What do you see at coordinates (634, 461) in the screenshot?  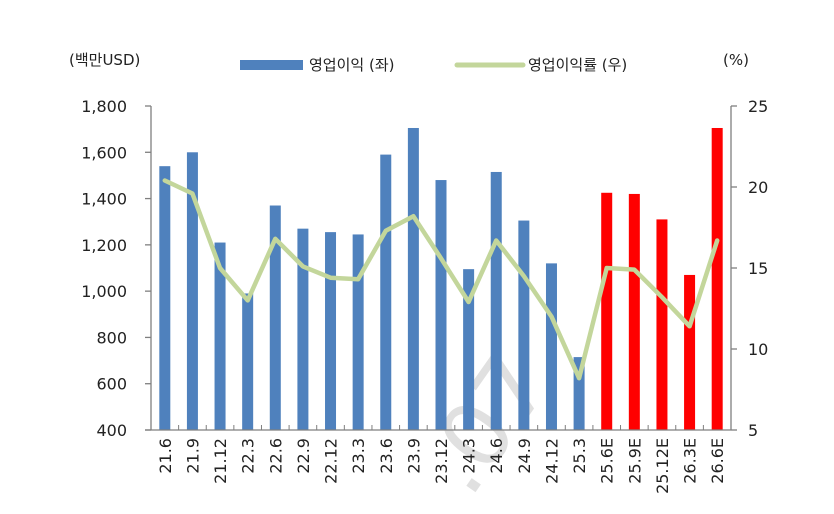 I see `x-tick-label: 25.9E` at bounding box center [634, 461].